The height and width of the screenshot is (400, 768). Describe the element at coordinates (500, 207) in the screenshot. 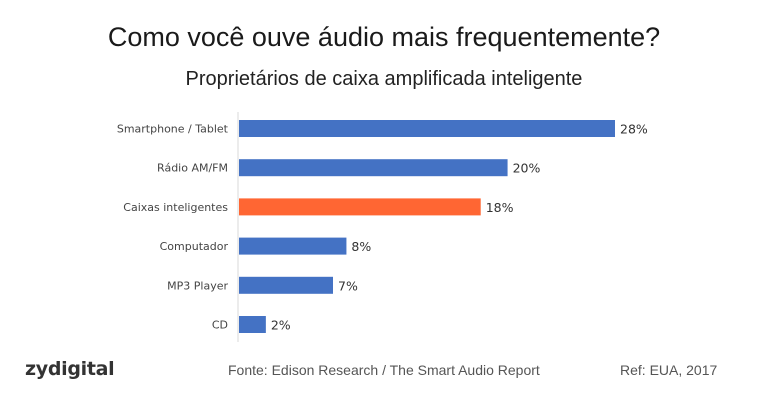

I see `data-label: 18%` at that location.